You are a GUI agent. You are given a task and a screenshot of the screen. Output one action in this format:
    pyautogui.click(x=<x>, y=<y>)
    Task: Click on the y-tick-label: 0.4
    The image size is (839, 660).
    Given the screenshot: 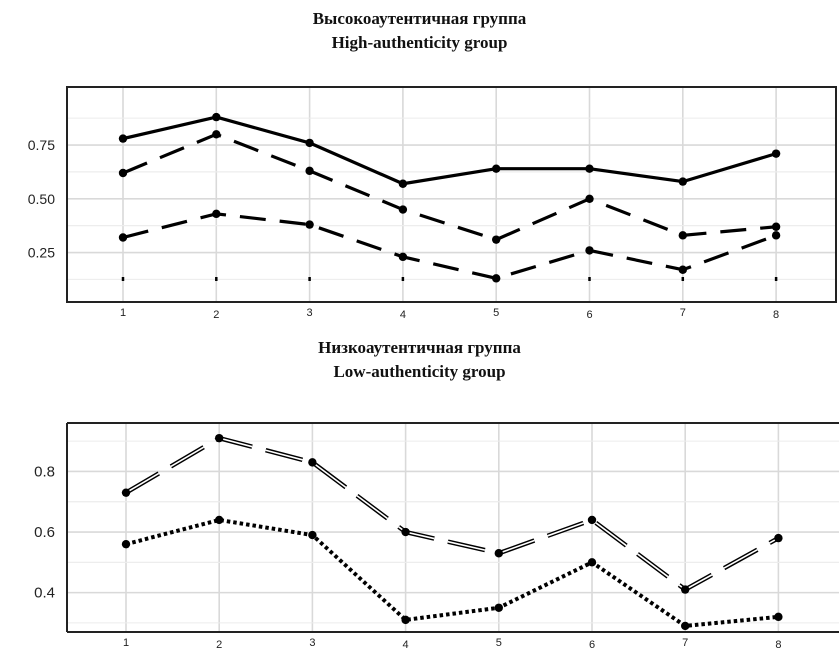 What is the action you would take?
    pyautogui.click(x=44, y=593)
    